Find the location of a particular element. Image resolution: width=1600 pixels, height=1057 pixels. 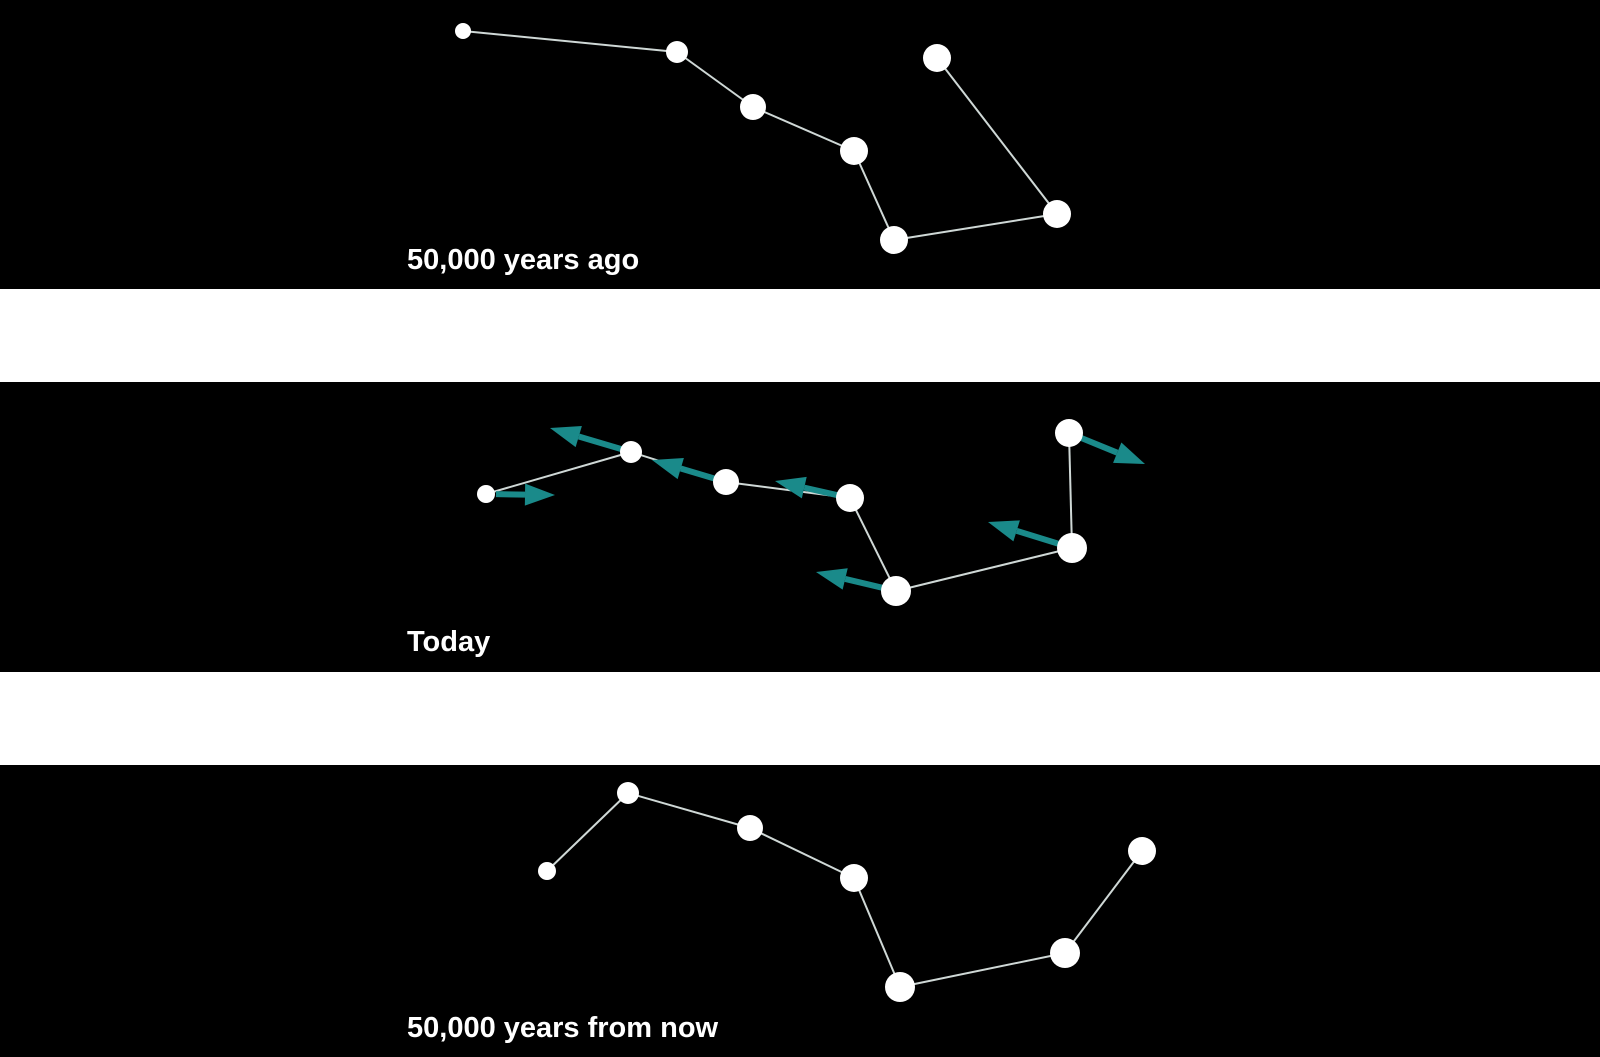

panel-label-today: Today is located at coordinates (449, 642).